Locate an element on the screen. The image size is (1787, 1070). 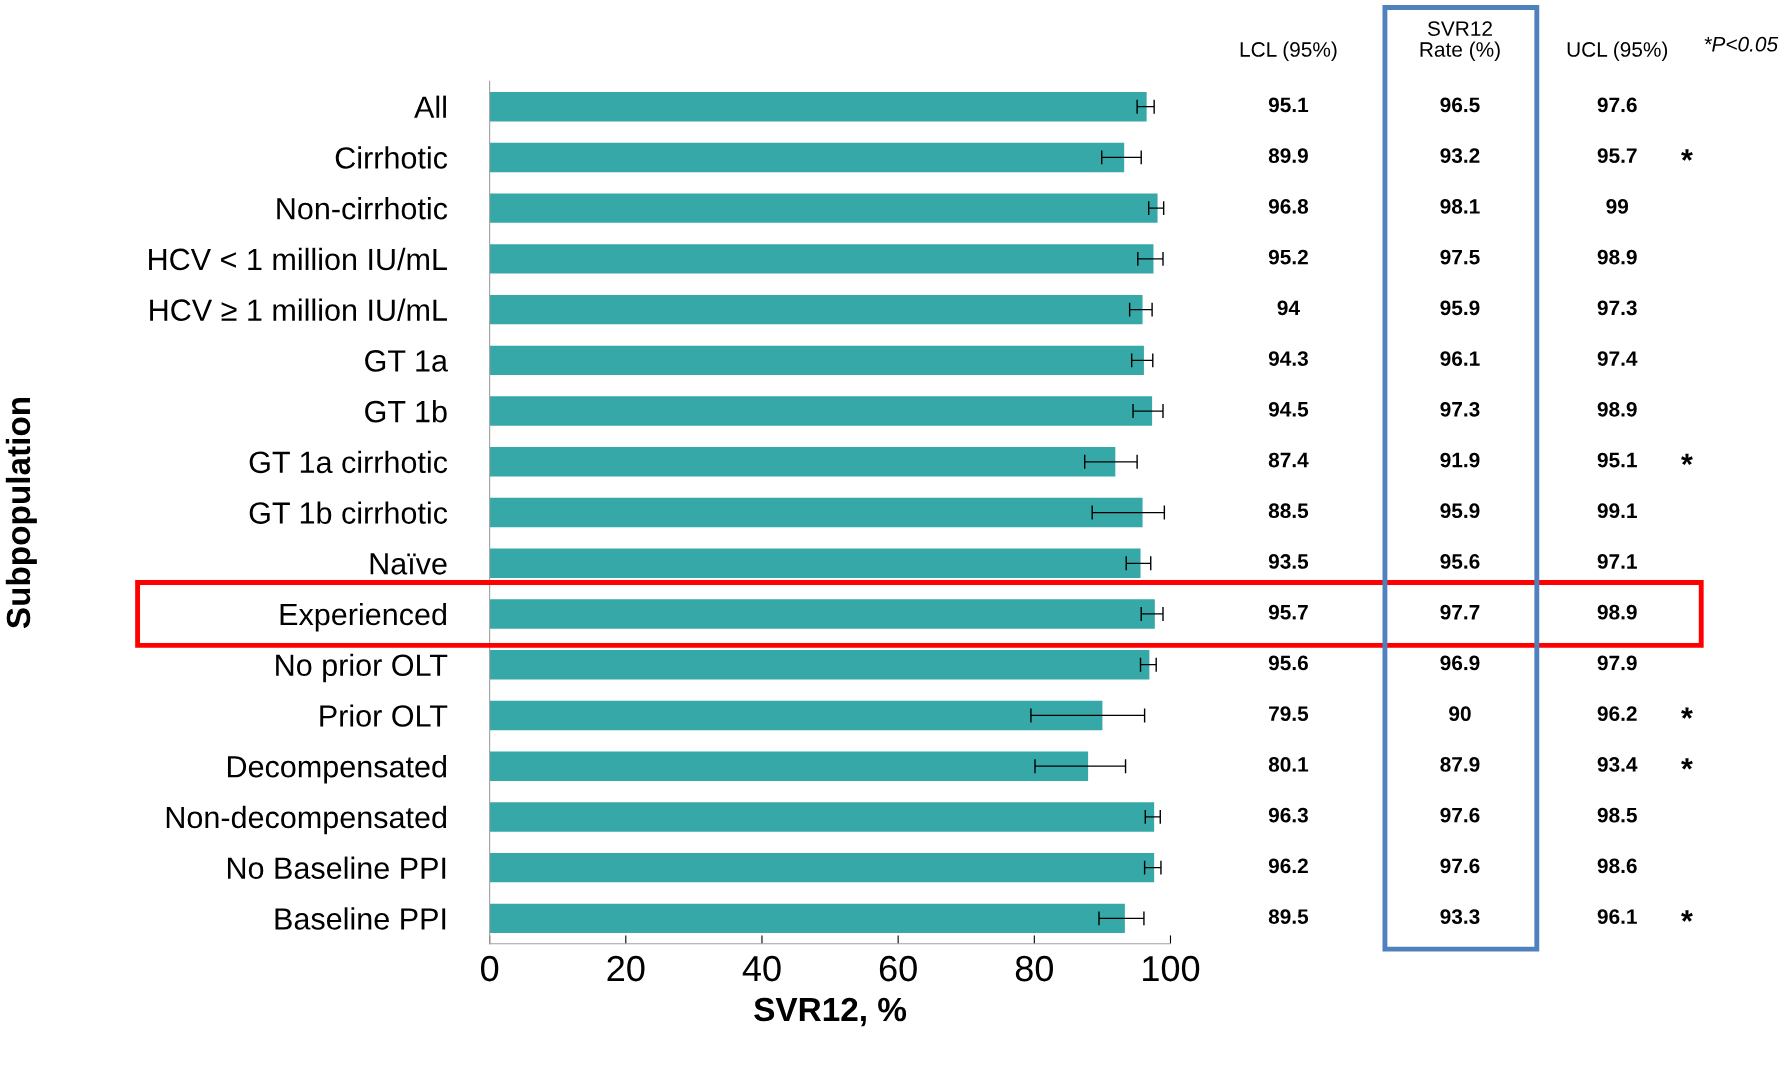
x-tick-label: 0 is located at coordinates (490, 968).